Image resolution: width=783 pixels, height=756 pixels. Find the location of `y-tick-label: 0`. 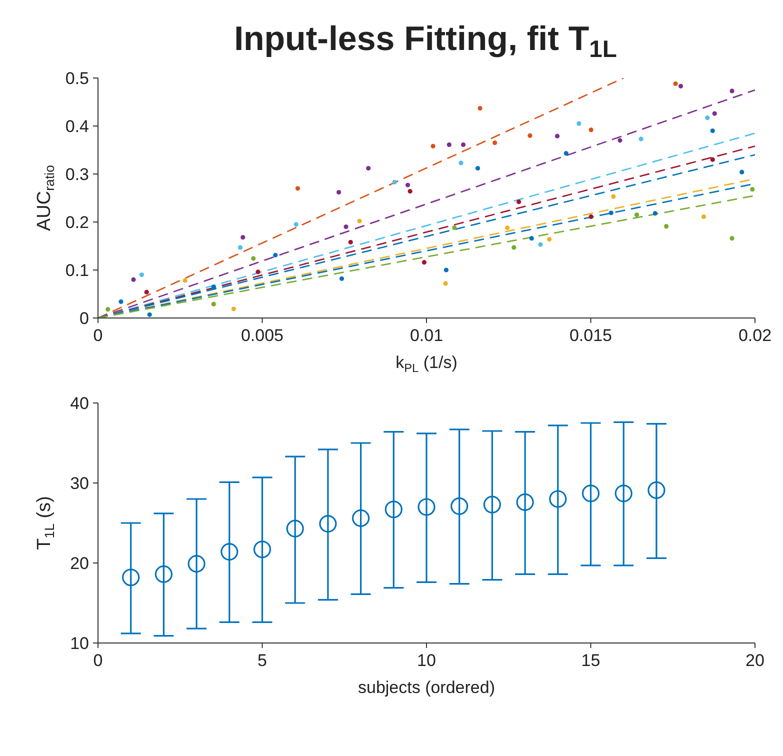

y-tick-label: 0 is located at coordinates (84, 318).